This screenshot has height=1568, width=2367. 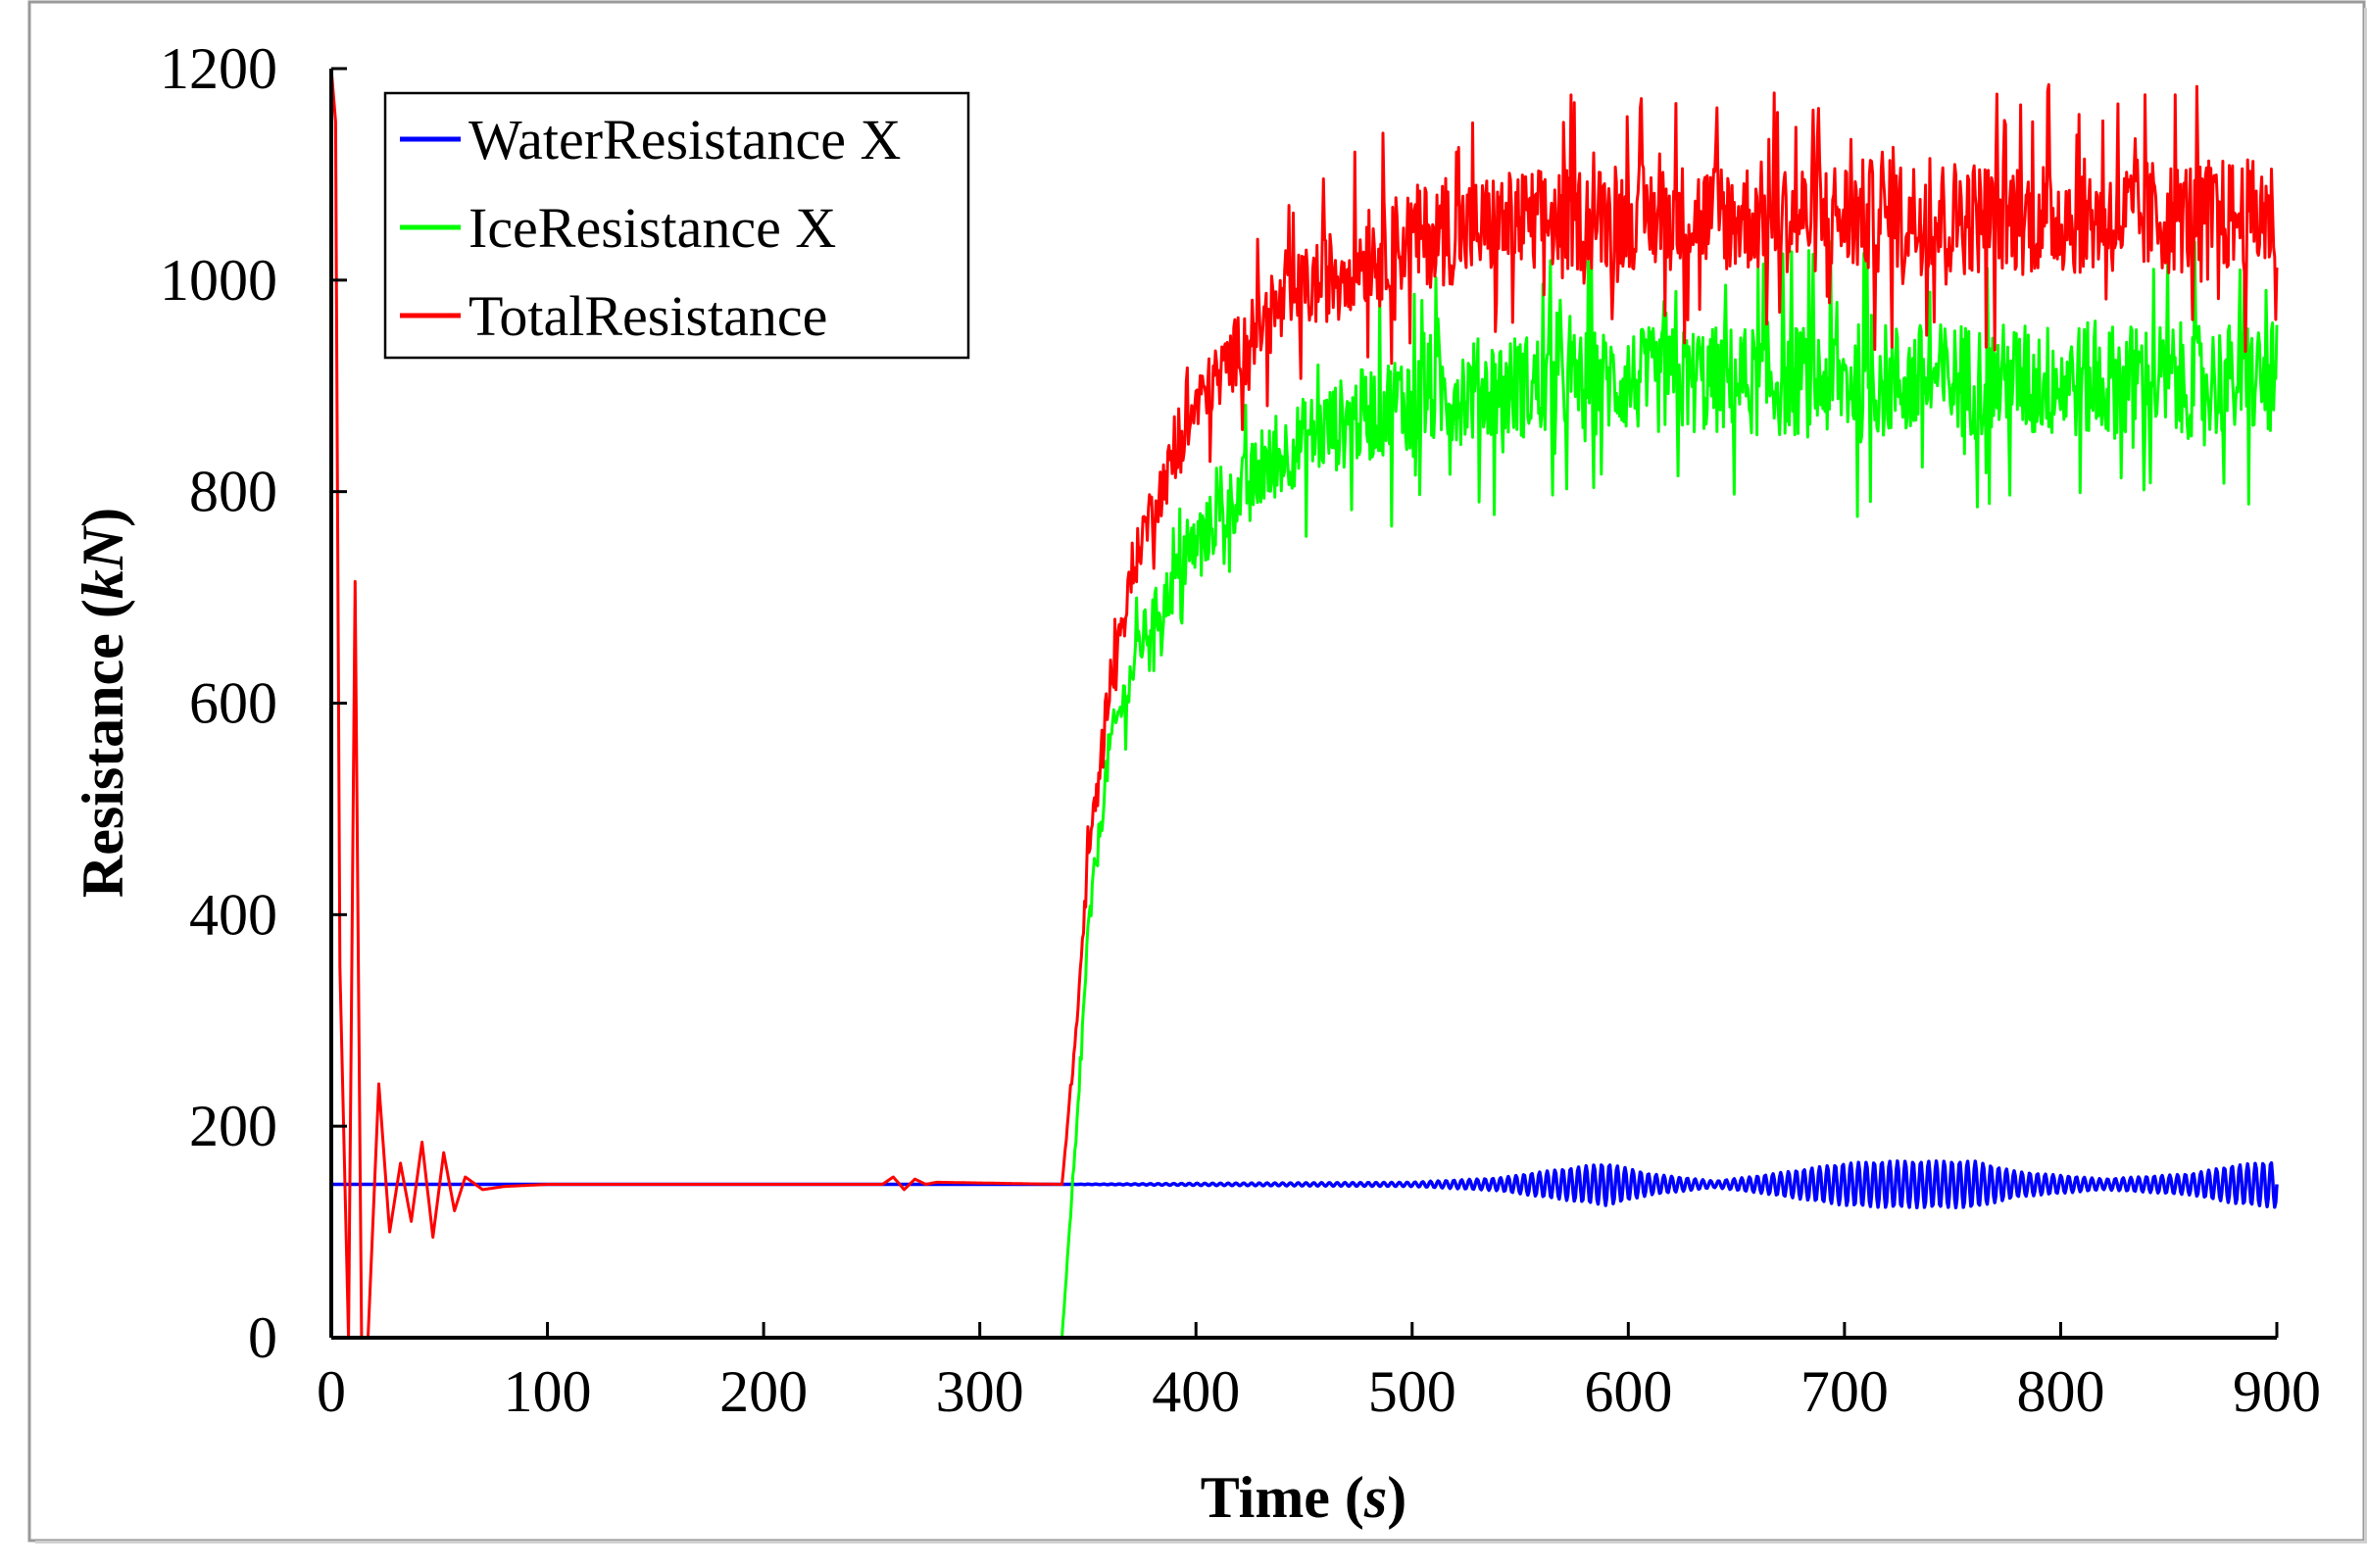 I want to click on y-tick-label: 1200, so click(x=219, y=68).